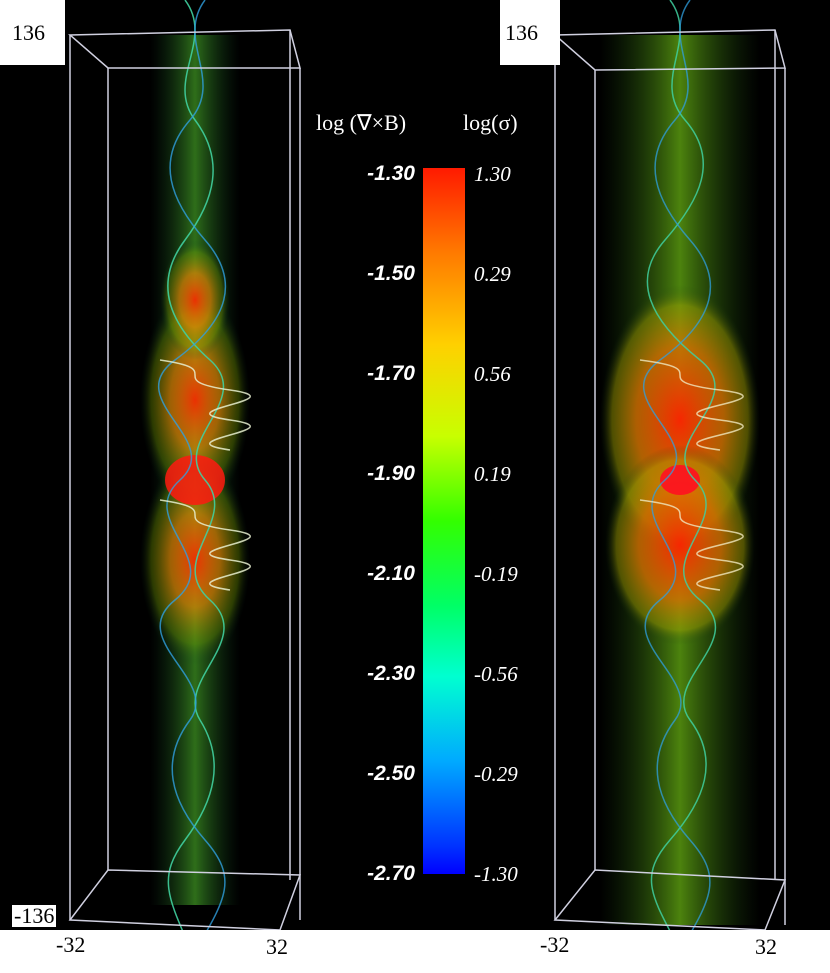 The width and height of the screenshot is (830, 973). Describe the element at coordinates (691, 480) in the screenshot. I see `right-field-lines` at that location.